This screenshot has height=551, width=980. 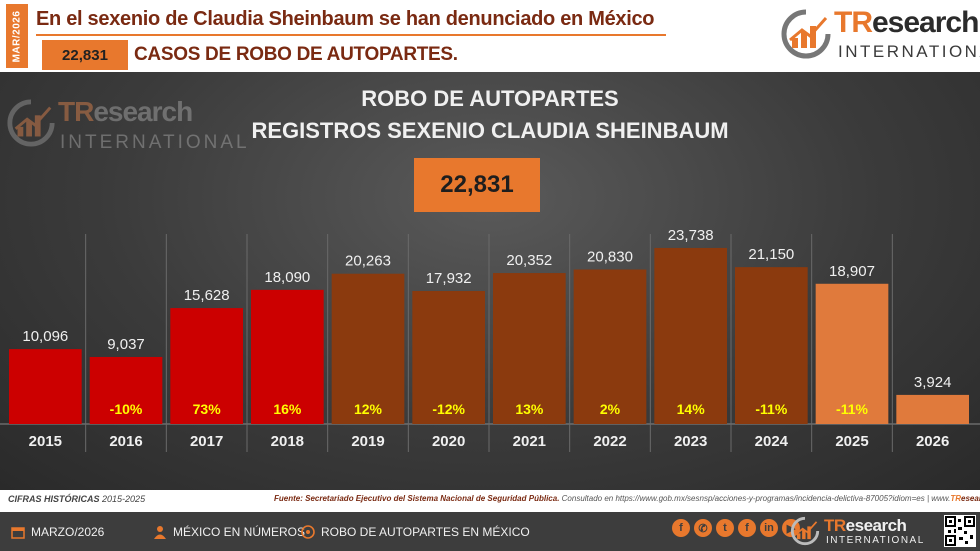 What do you see at coordinates (771, 345) in the screenshot?
I see `bar-2024` at bounding box center [771, 345].